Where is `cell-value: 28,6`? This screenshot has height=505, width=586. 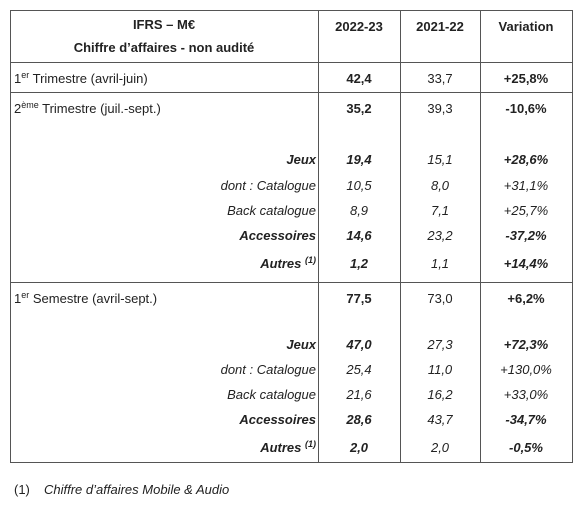
cell-value: 28,6 is located at coordinates (359, 419).